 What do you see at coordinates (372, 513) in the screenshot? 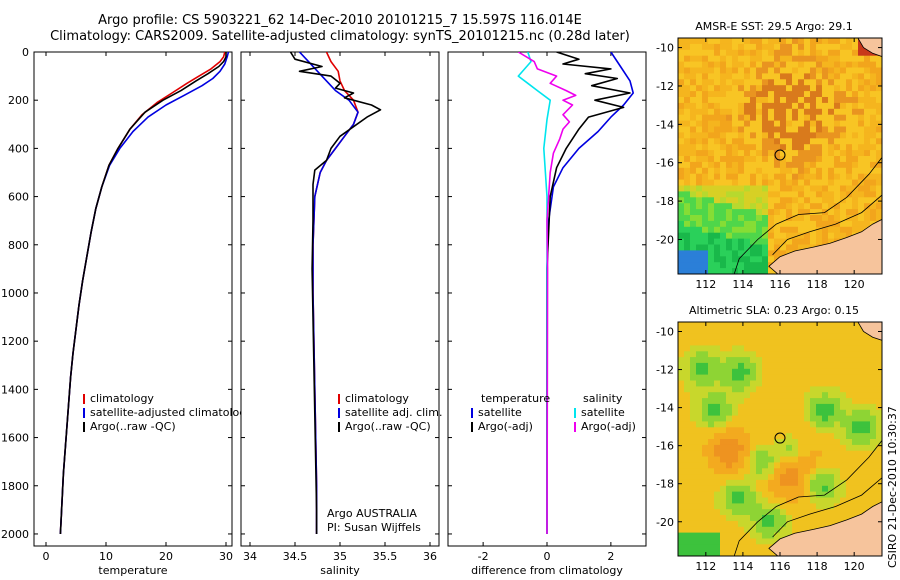
I see `float-annotation: Argo AUSTRALIA` at bounding box center [372, 513].